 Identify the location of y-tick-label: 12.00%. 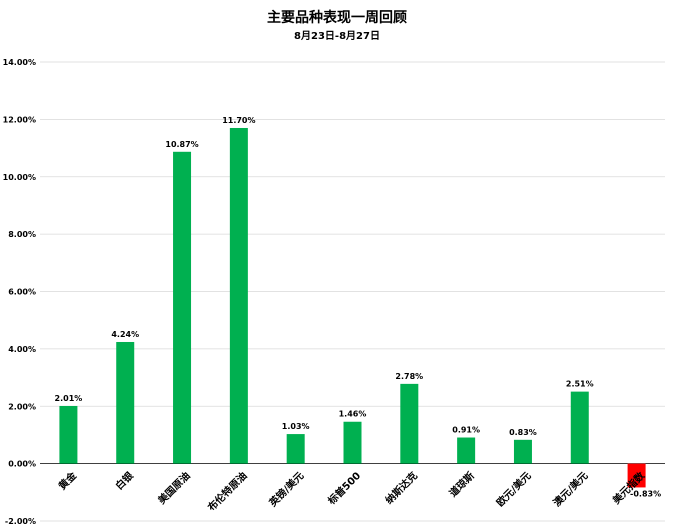
(19, 119).